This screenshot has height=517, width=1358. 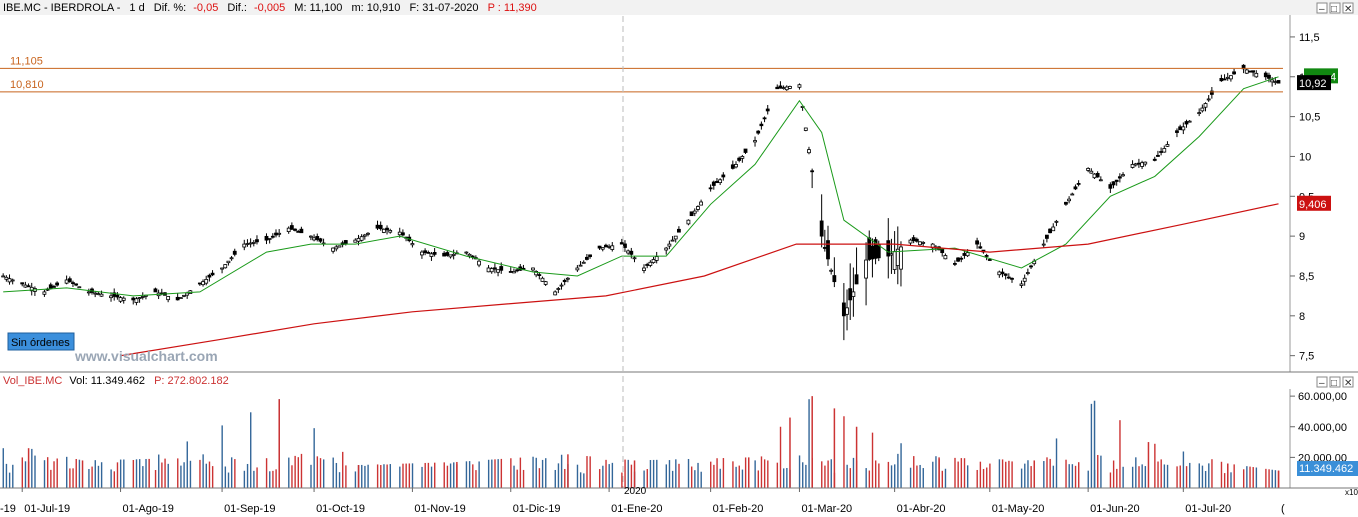 What do you see at coordinates (1348, 382) in the screenshot?
I see `volume-close-button` at bounding box center [1348, 382].